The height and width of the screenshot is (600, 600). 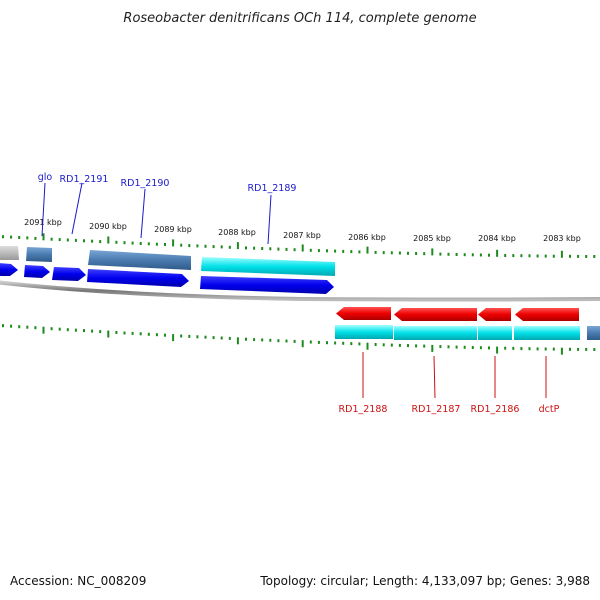 What do you see at coordinates (436, 409) in the screenshot?
I see `gene-label-rd1-2187: RD1_2187` at bounding box center [436, 409].